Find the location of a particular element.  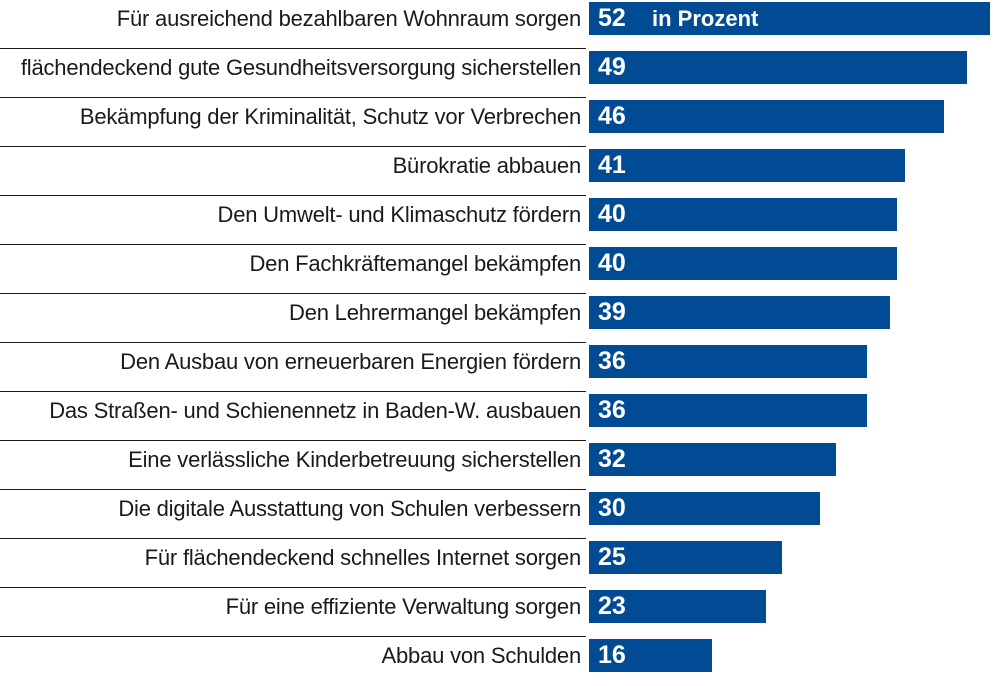

bar-row: Abbau von Schulden 16 is located at coordinates (498, 661).